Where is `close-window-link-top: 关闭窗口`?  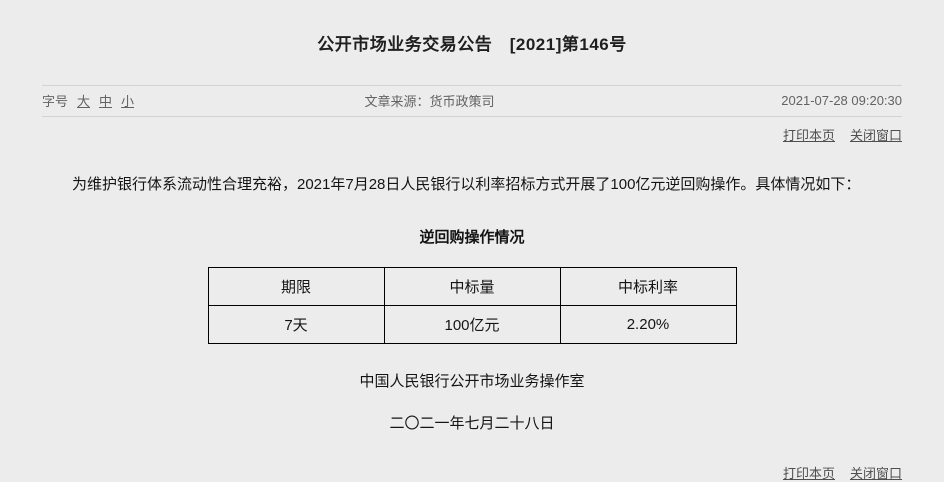
close-window-link-top: 关闭窗口 is located at coordinates (875, 135).